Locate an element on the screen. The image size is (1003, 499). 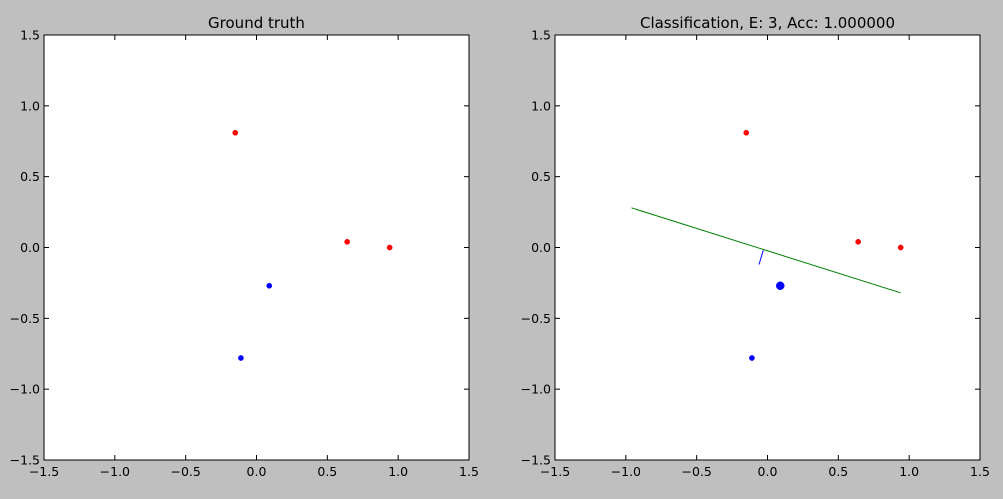
x-tick-labels-ground-truth: −1.5 −1.0 −0.5 0.0 0.5 1.0 1.5 is located at coordinates (254, 471).